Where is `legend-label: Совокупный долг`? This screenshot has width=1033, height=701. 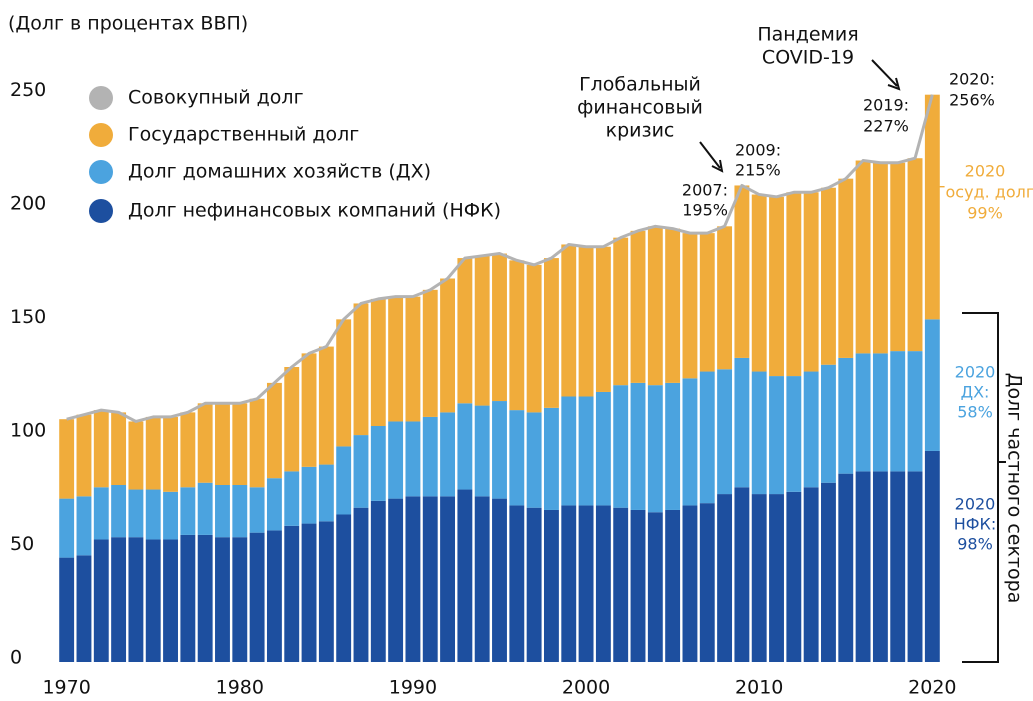
legend-label: Совокупный долг is located at coordinates (216, 98).